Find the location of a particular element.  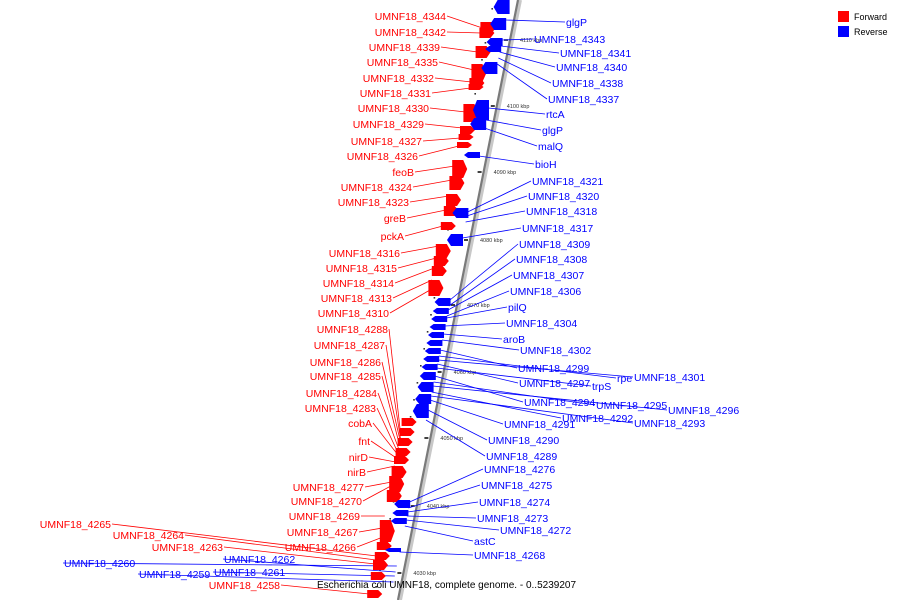

reverse-gene-label: UMNF18_4297 is located at coordinates (554, 384).